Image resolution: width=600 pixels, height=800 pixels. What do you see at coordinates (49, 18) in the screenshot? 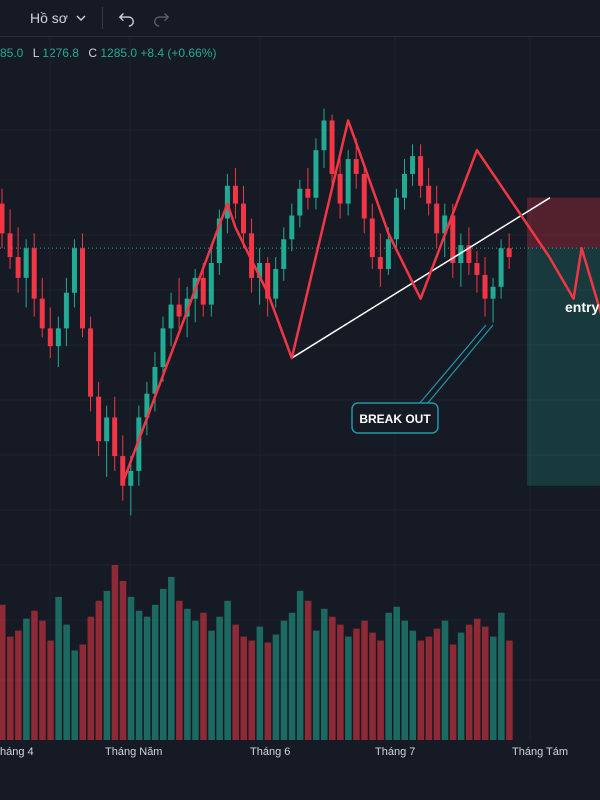
I see `profile-label: Hồ sơ` at bounding box center [49, 18].